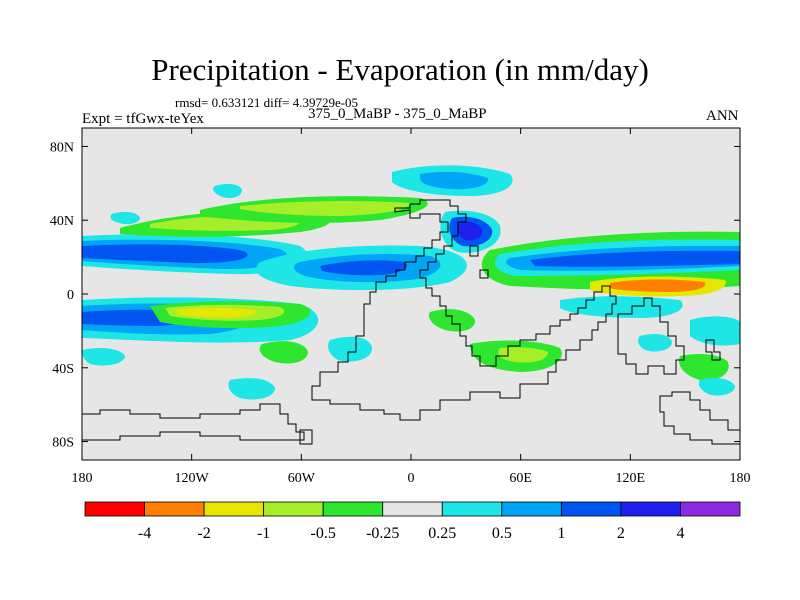  Describe the element at coordinates (306, 437) in the screenshot. I see `coastline-small-island-a` at that location.